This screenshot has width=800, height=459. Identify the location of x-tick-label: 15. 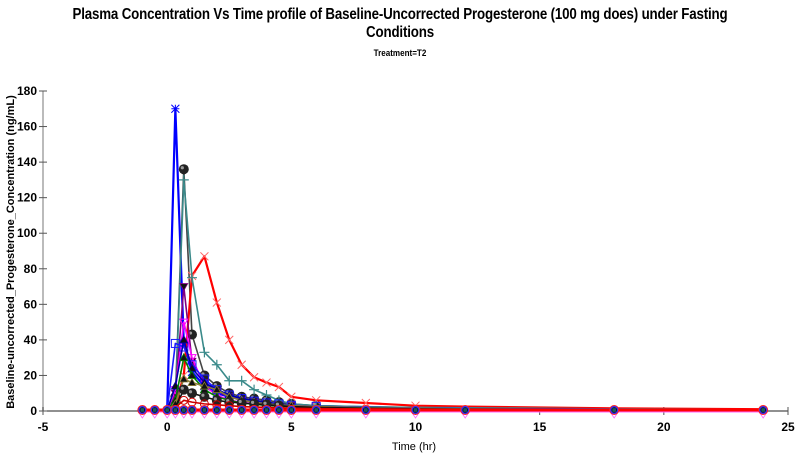
(540, 427).